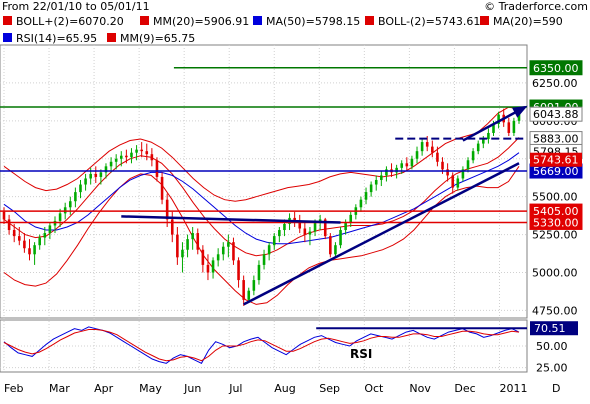 Image resolution: width=590 pixels, height=404 pixels. Describe the element at coordinates (494, 124) in the screenshot. I see `projection-arrow` at that location.